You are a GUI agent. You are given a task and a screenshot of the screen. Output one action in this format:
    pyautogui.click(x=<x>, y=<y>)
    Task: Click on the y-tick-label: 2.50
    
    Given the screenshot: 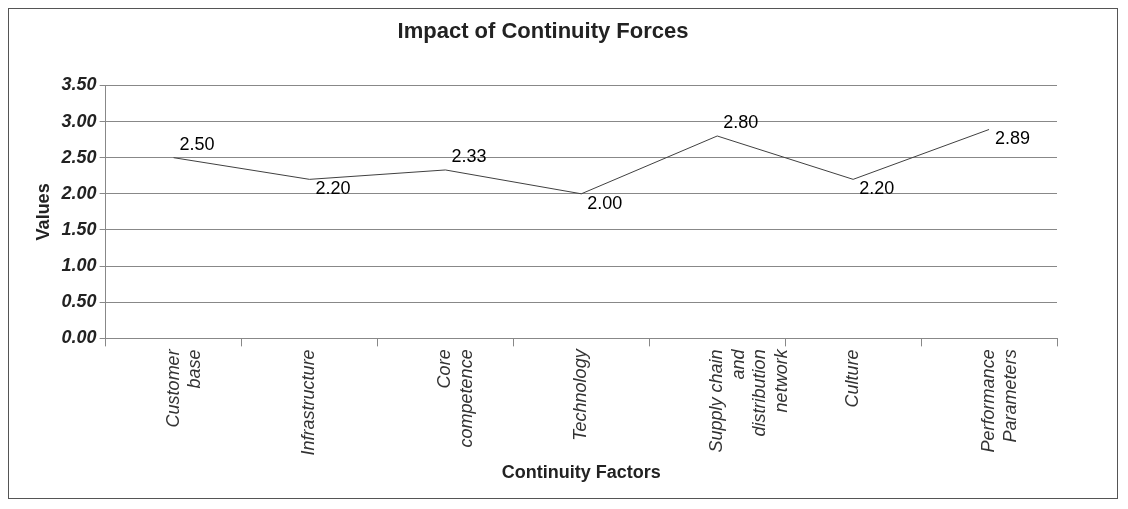 What is the action you would take?
    pyautogui.click(x=78, y=156)
    